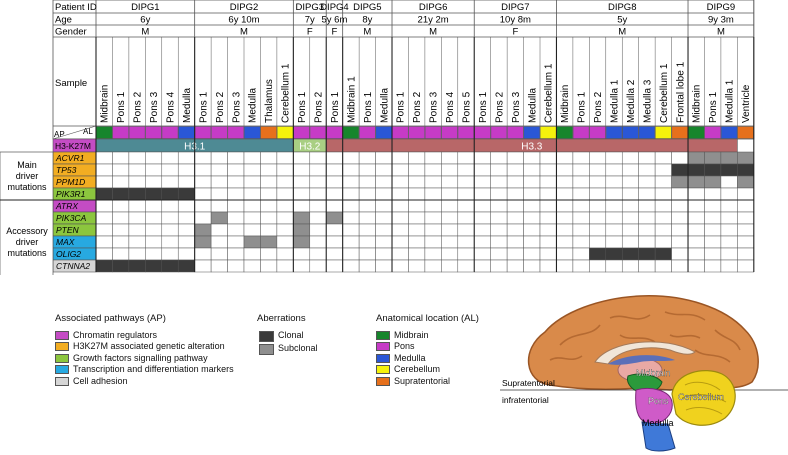 The width and height of the screenshot is (788, 455). Describe the element at coordinates (565, 104) in the screenshot. I see `sample-label: Midbrain` at that location.